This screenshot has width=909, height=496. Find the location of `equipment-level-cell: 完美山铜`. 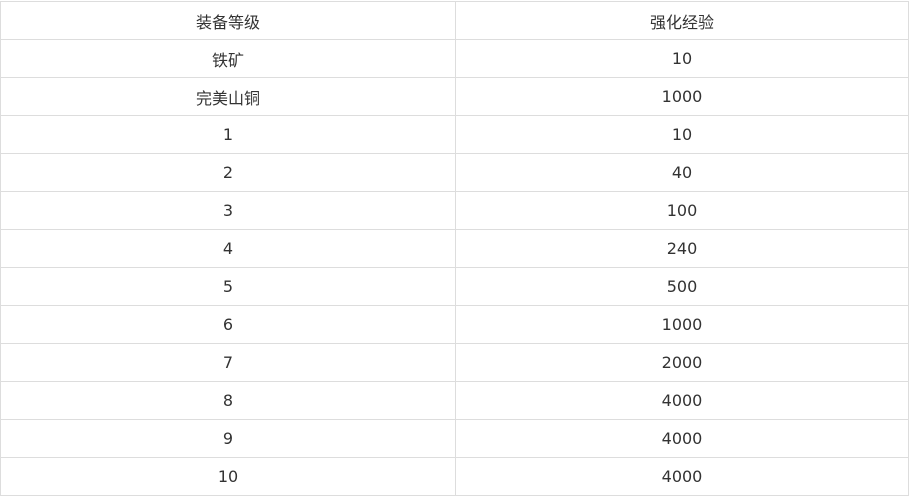

equipment-level-cell: 完美山铜 is located at coordinates (228, 96).